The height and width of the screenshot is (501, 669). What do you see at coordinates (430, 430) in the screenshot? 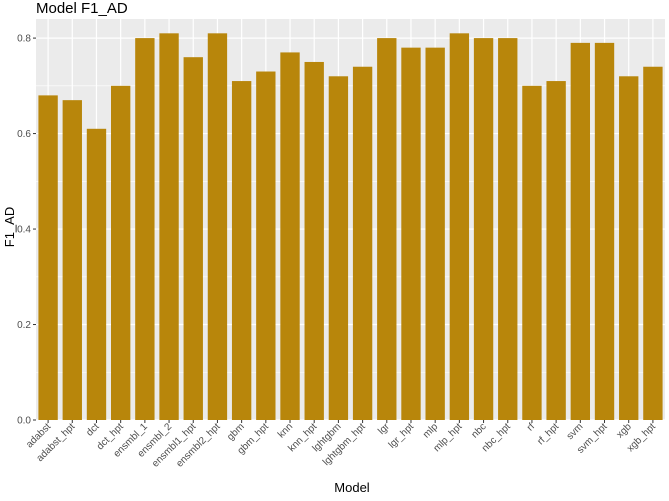
I see `x-tick-label: mlp` at bounding box center [430, 430].